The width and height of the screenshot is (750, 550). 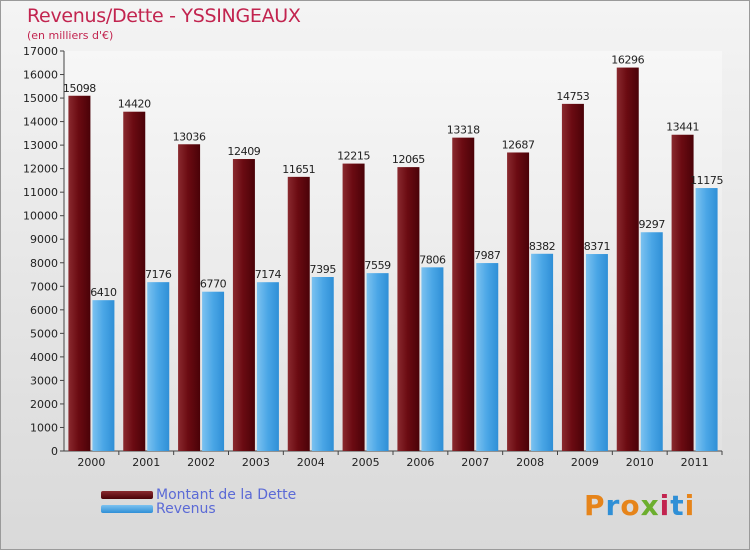 What do you see at coordinates (40, 169) in the screenshot?
I see `y-tick-label: 12000` at bounding box center [40, 169].